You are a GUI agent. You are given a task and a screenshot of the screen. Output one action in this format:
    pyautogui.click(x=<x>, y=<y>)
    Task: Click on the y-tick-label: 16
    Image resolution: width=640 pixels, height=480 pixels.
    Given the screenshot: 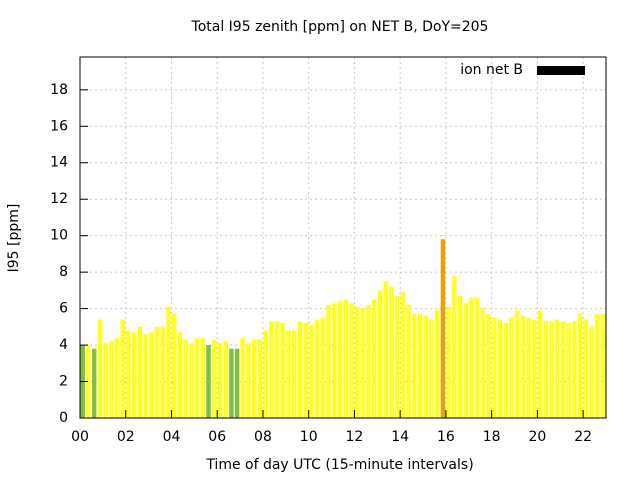 What is the action you would take?
    pyautogui.click(x=59, y=126)
    